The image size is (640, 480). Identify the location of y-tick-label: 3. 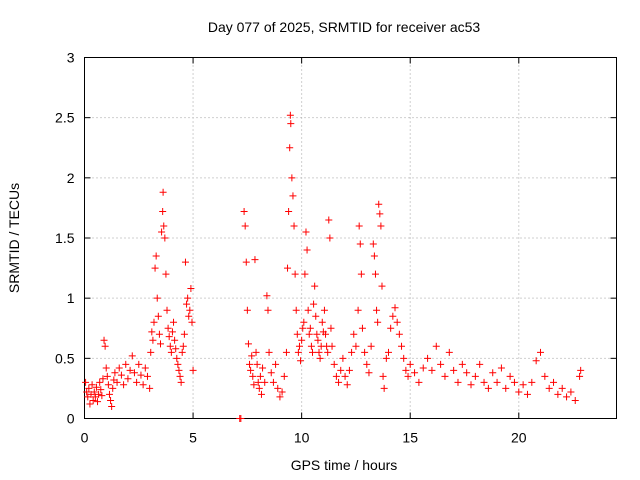
(71, 58).